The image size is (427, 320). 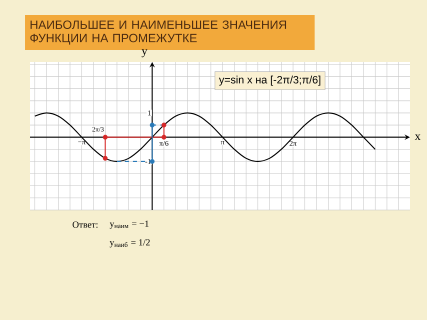 What do you see at coordinates (269, 81) in the screenshot?
I see `text: y=sin x на [-2π/3;π/6]` at bounding box center [269, 81].